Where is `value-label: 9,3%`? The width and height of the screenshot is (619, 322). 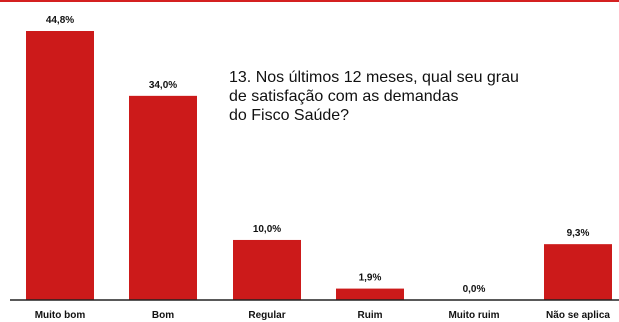
value-label: 9,3% is located at coordinates (578, 233).